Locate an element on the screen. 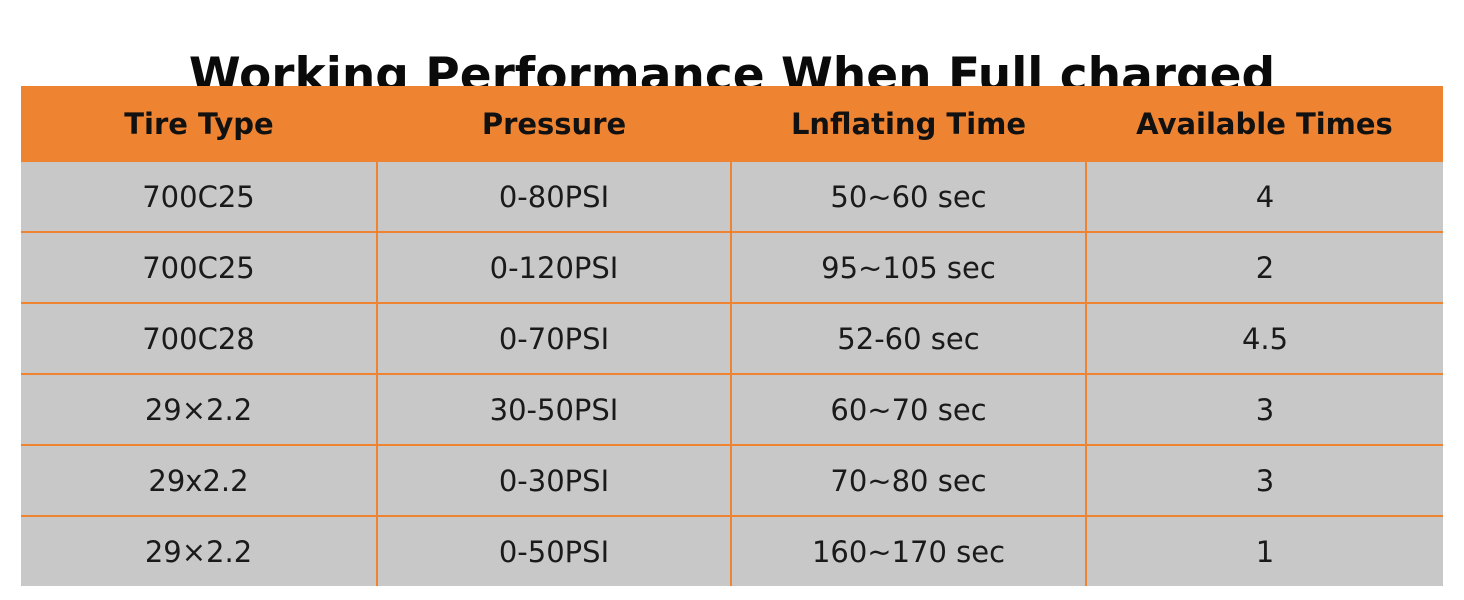  cell-pressure: 0-70PSI is located at coordinates (553, 338).